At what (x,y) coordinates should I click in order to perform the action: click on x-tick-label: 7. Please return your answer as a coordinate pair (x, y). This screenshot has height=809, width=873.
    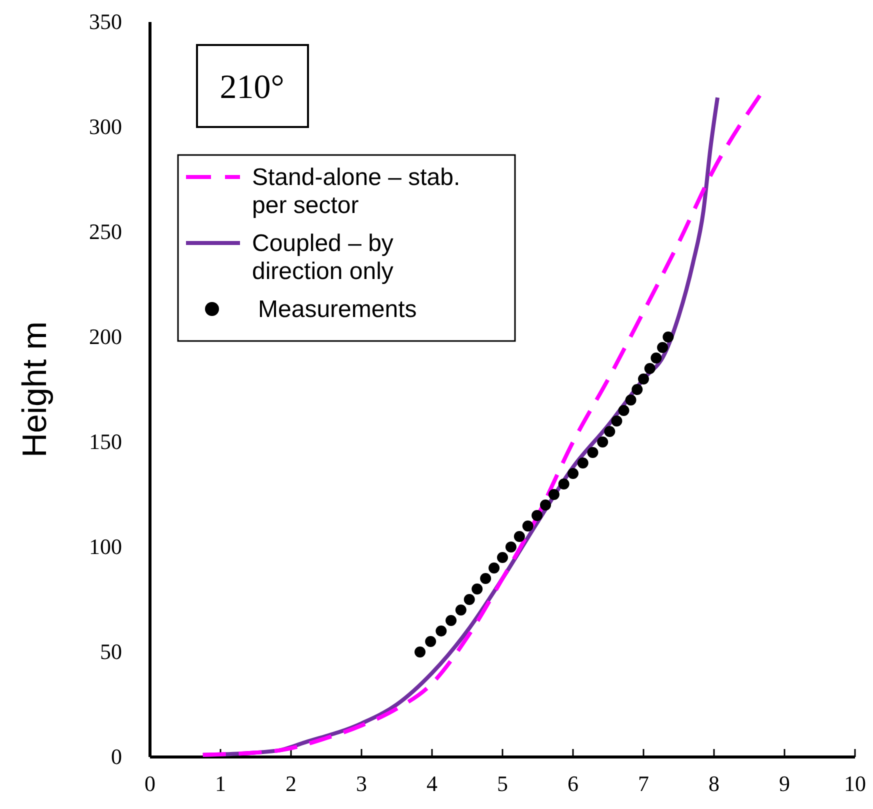
    Looking at the image, I should click on (643, 783).